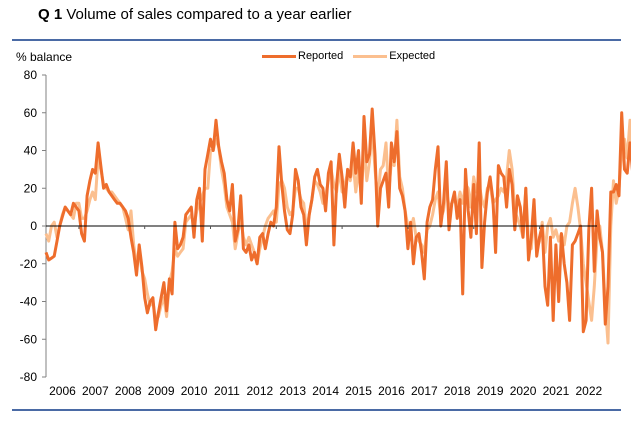 This screenshot has height=429, width=631. What do you see at coordinates (391, 391) in the screenshot?
I see `x-tick-label: 2016` at bounding box center [391, 391].